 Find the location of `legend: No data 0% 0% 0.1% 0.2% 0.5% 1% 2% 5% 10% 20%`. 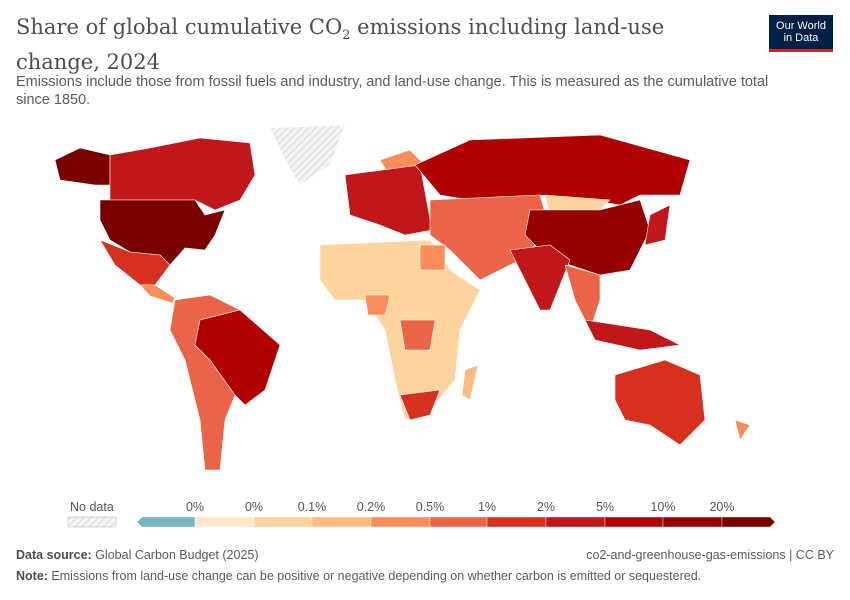

legend: No data 0% 0% 0.1% 0.2% 0.5% 1% 2% 5% 10% 20% is located at coordinates (421, 514).